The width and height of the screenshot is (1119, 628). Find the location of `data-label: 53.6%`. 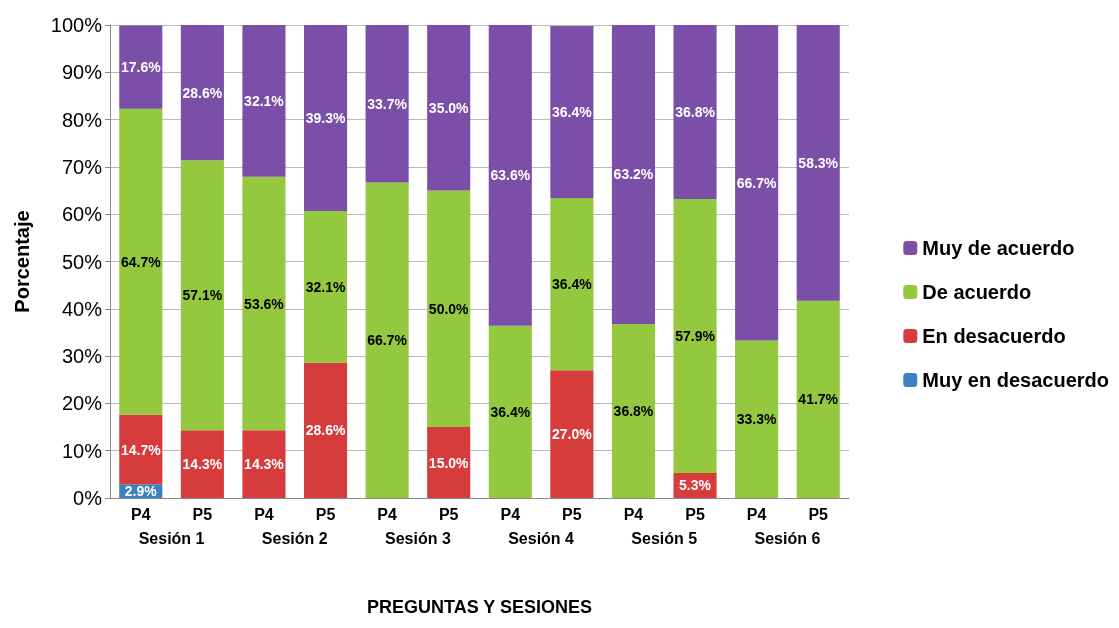

data-label: 53.6% is located at coordinates (264, 303).